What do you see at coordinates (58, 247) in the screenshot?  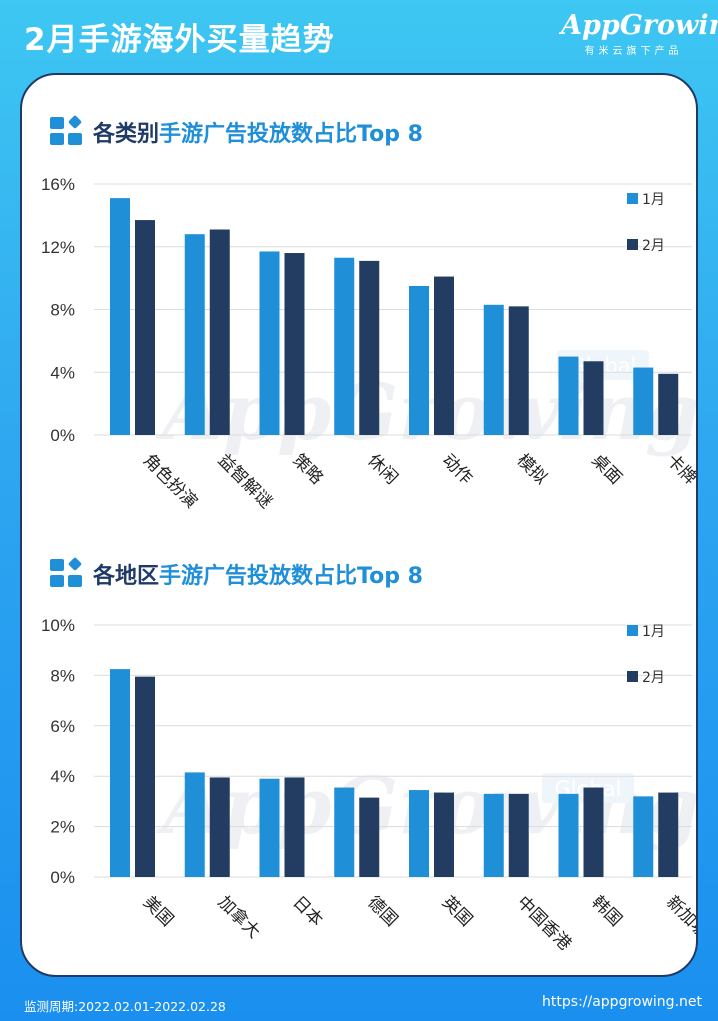 I see `y-tick-label: 12%` at bounding box center [58, 247].